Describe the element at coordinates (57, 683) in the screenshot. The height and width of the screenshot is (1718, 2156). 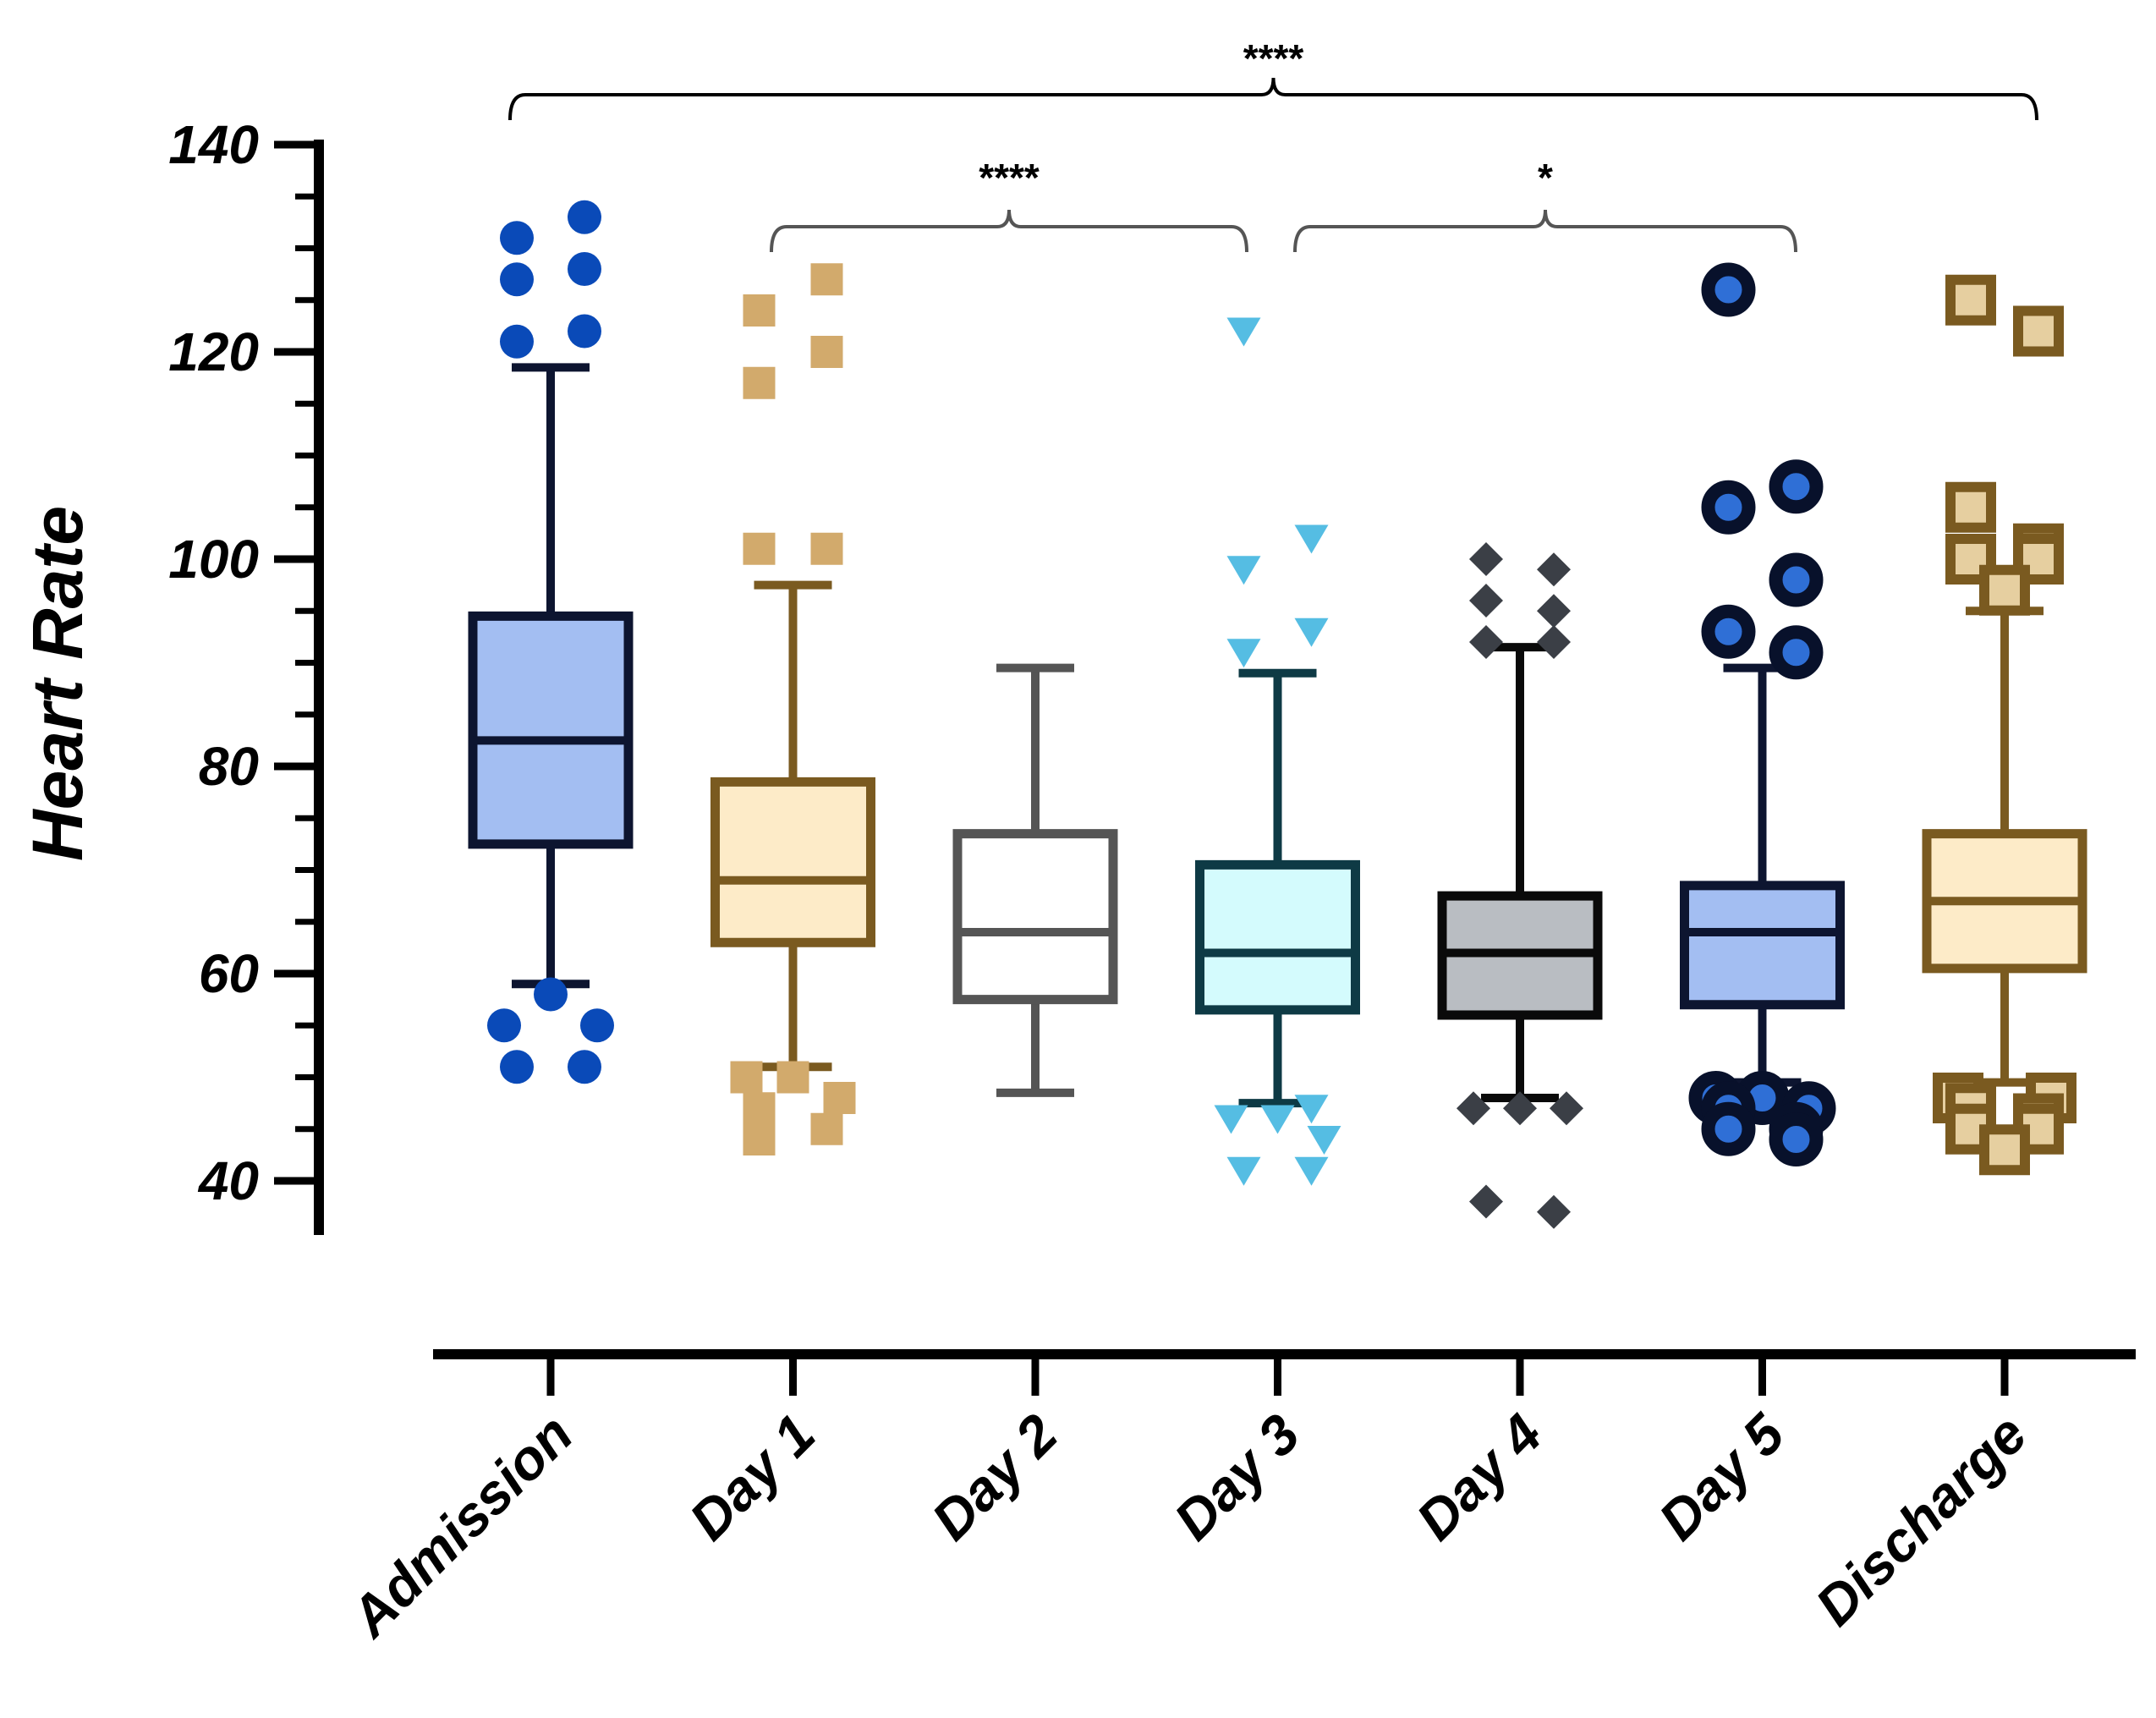
I see `y-axis-label: Heart Rate` at that location.